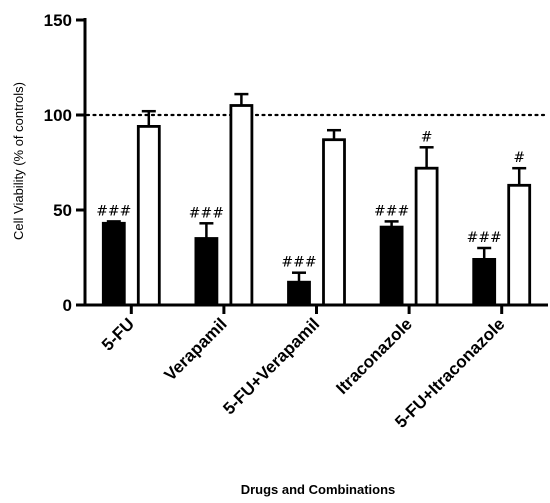 This screenshot has width=550, height=503. Describe the element at coordinates (58, 115) in the screenshot. I see `y-tick-label: 100` at that location.